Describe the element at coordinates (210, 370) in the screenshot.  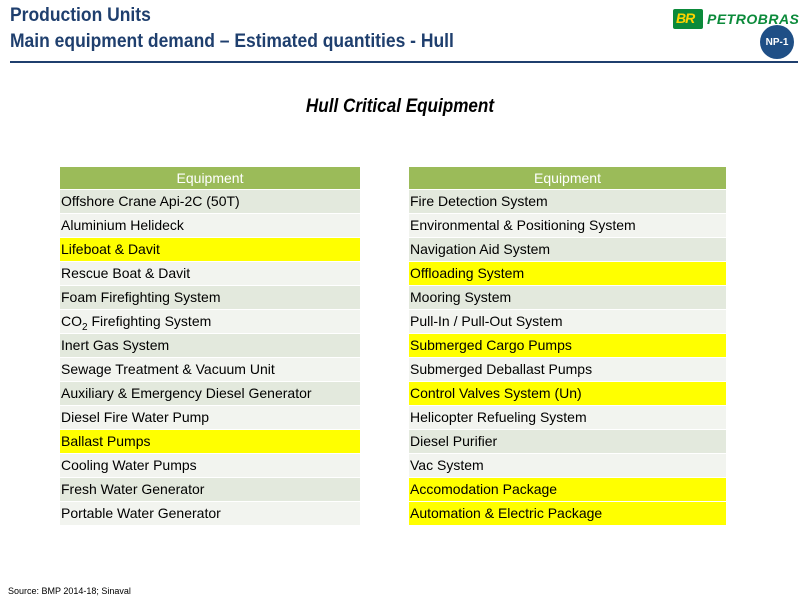
I see `table-row: Sewage Treatment & Vacuum Unit` at that location.